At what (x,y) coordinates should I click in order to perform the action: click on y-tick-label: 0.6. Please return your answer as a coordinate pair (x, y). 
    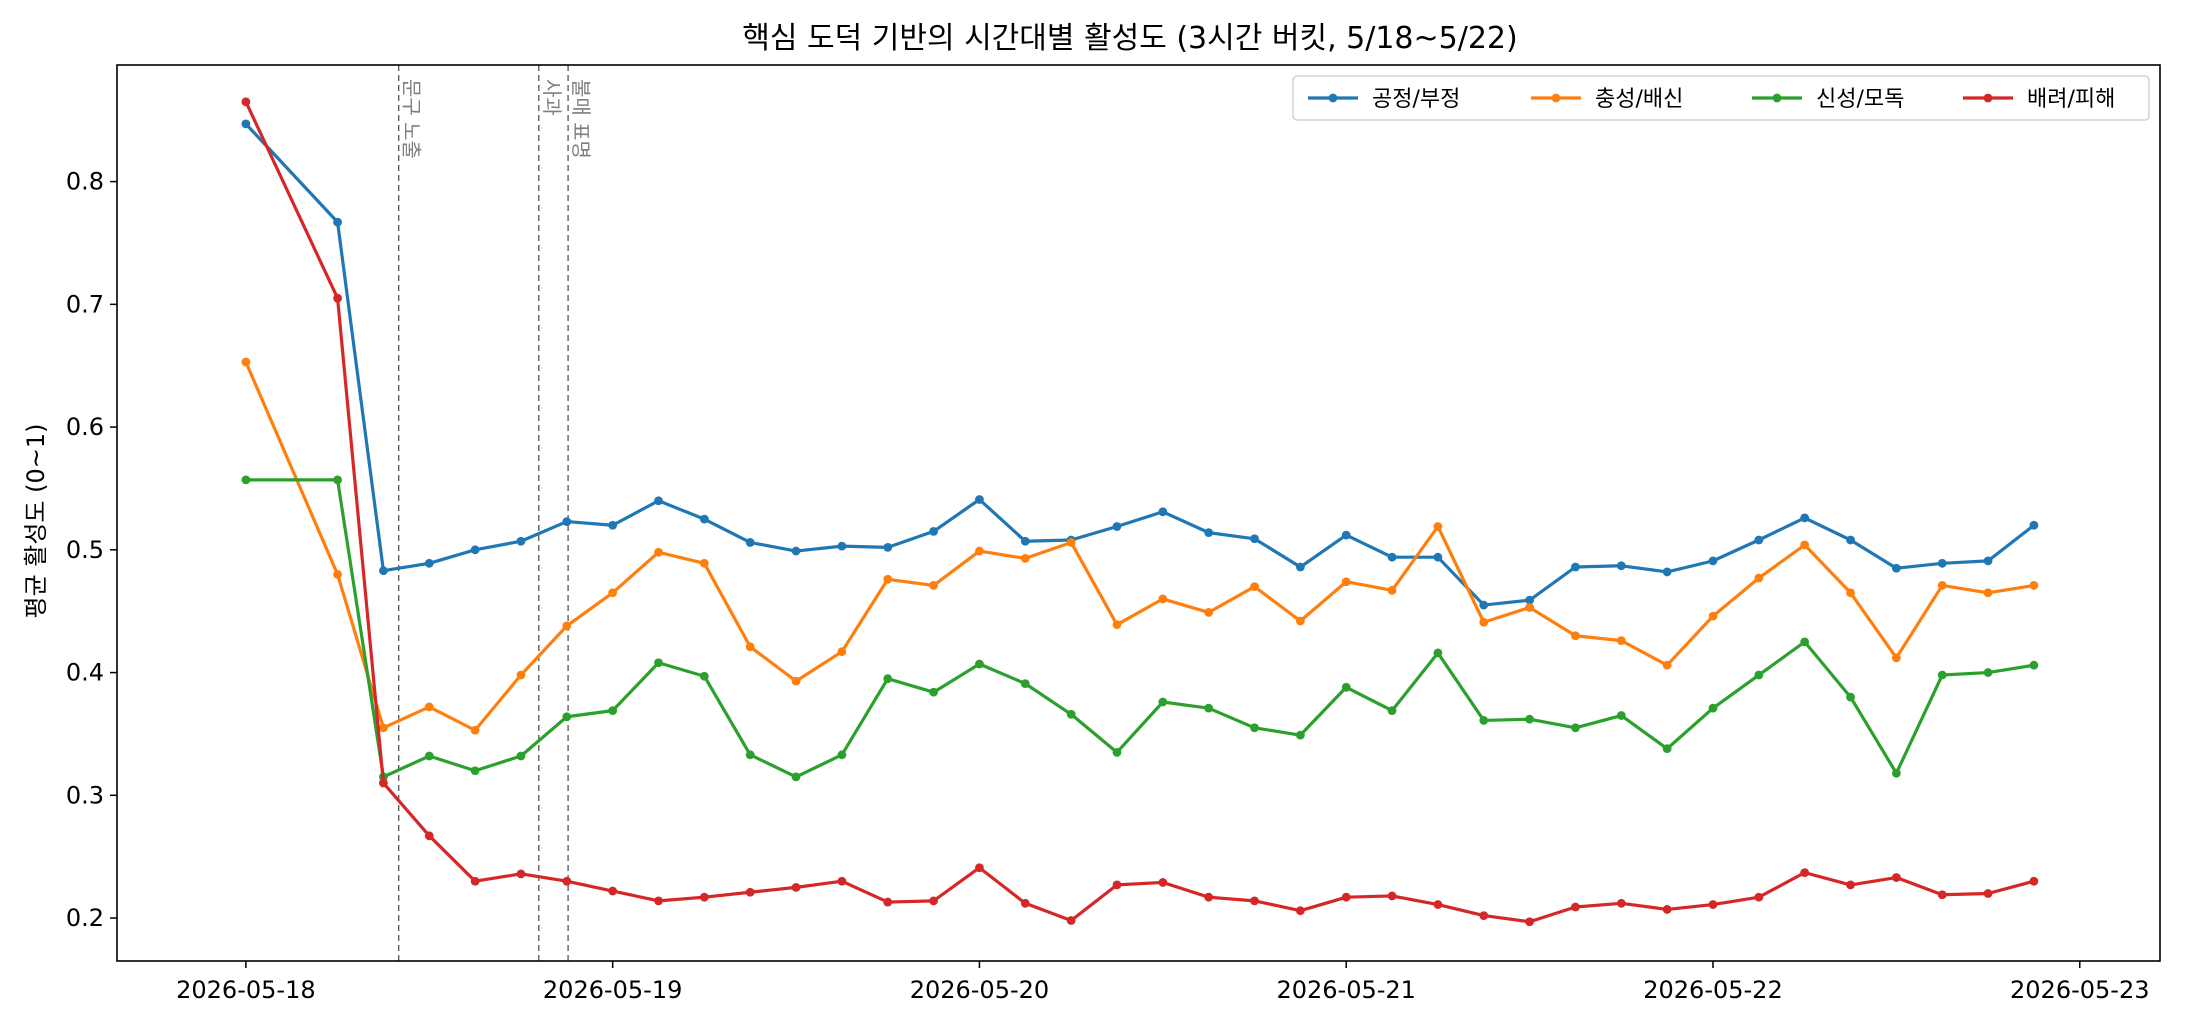
    Looking at the image, I should click on (85, 427).